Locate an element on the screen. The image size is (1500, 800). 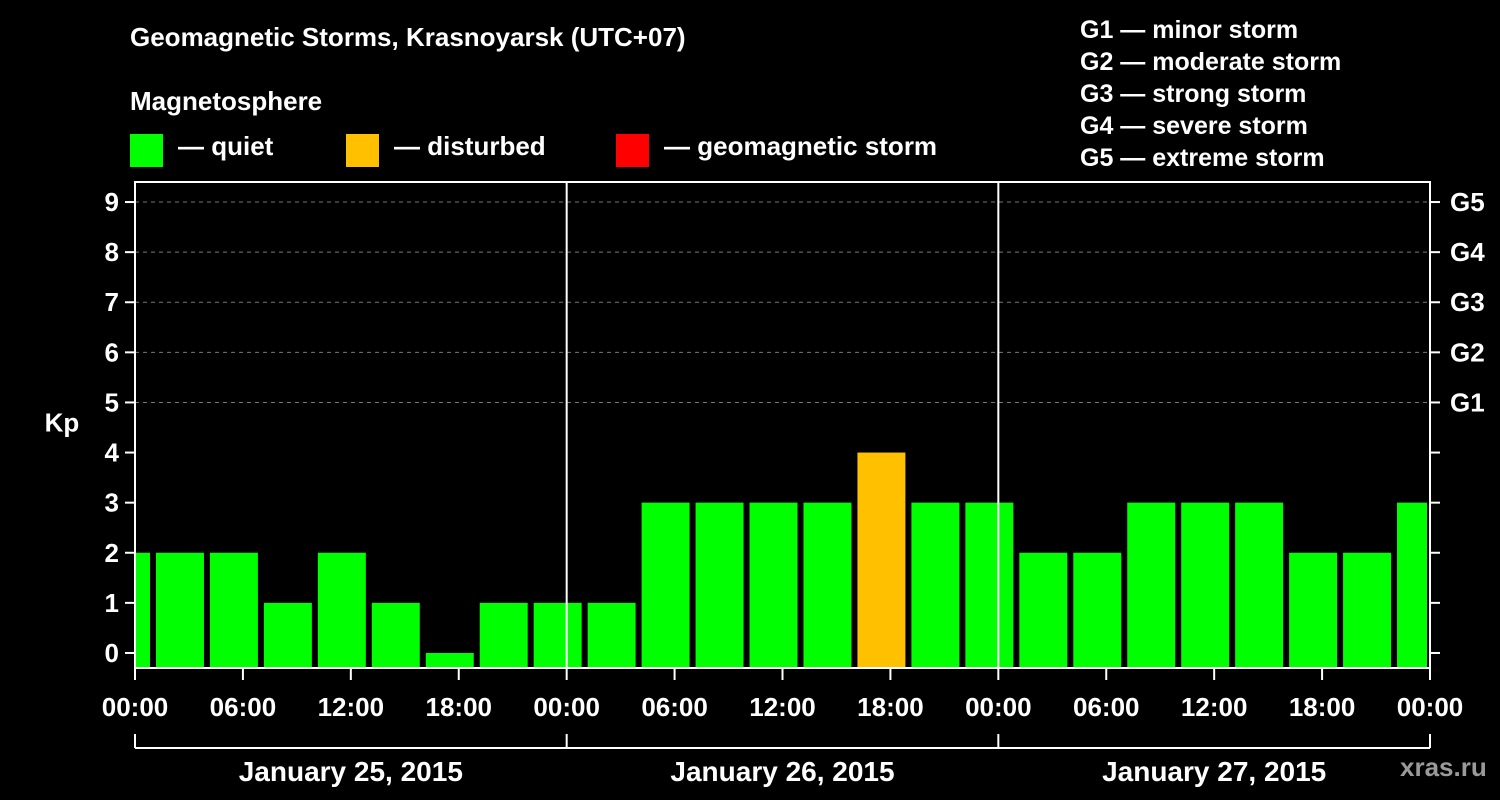
legend-heading: Magnetosphere is located at coordinates (226, 101).